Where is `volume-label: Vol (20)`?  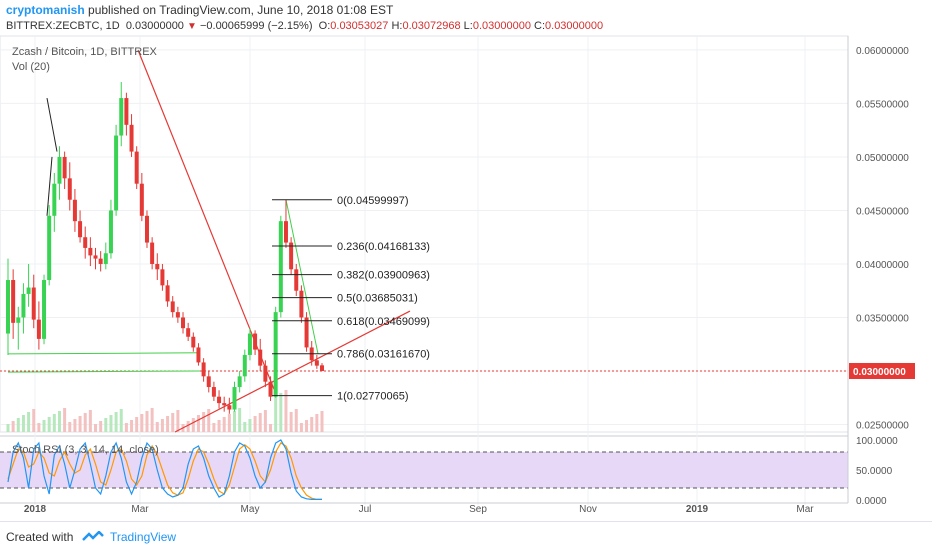 volume-label: Vol (20) is located at coordinates (31, 67).